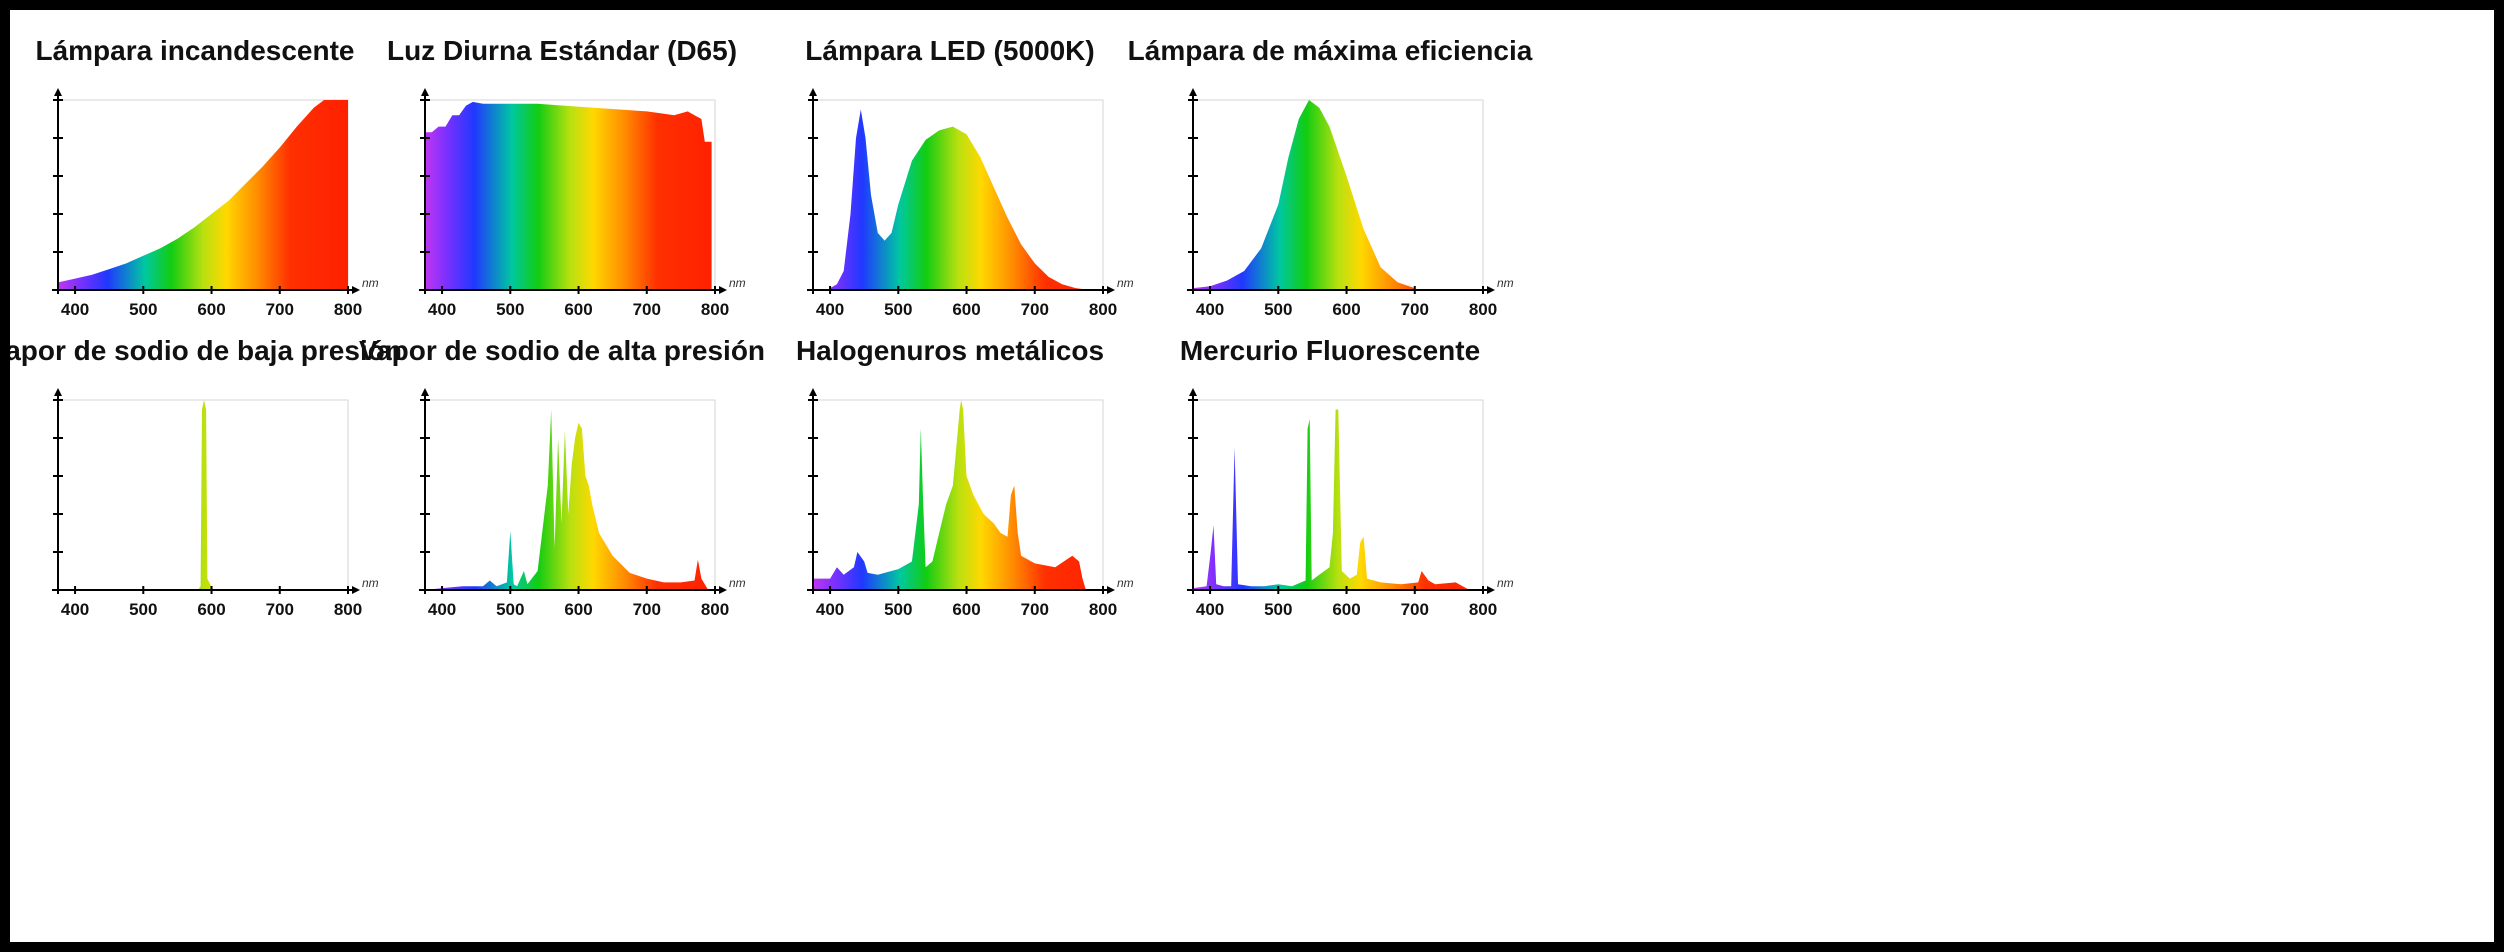 The image size is (2504, 952). What do you see at coordinates (950, 350) in the screenshot?
I see `chart-title: Halogenuros metálicos` at bounding box center [950, 350].